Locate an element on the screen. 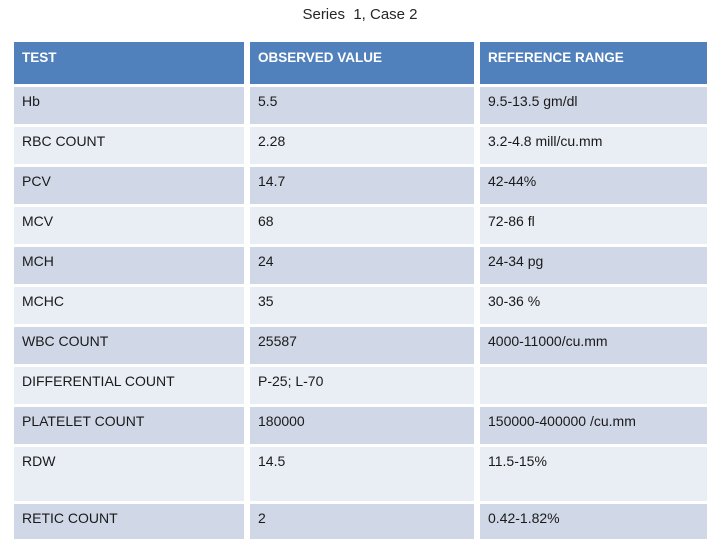  cell-test: PLATELET COUNT is located at coordinates (132, 427).